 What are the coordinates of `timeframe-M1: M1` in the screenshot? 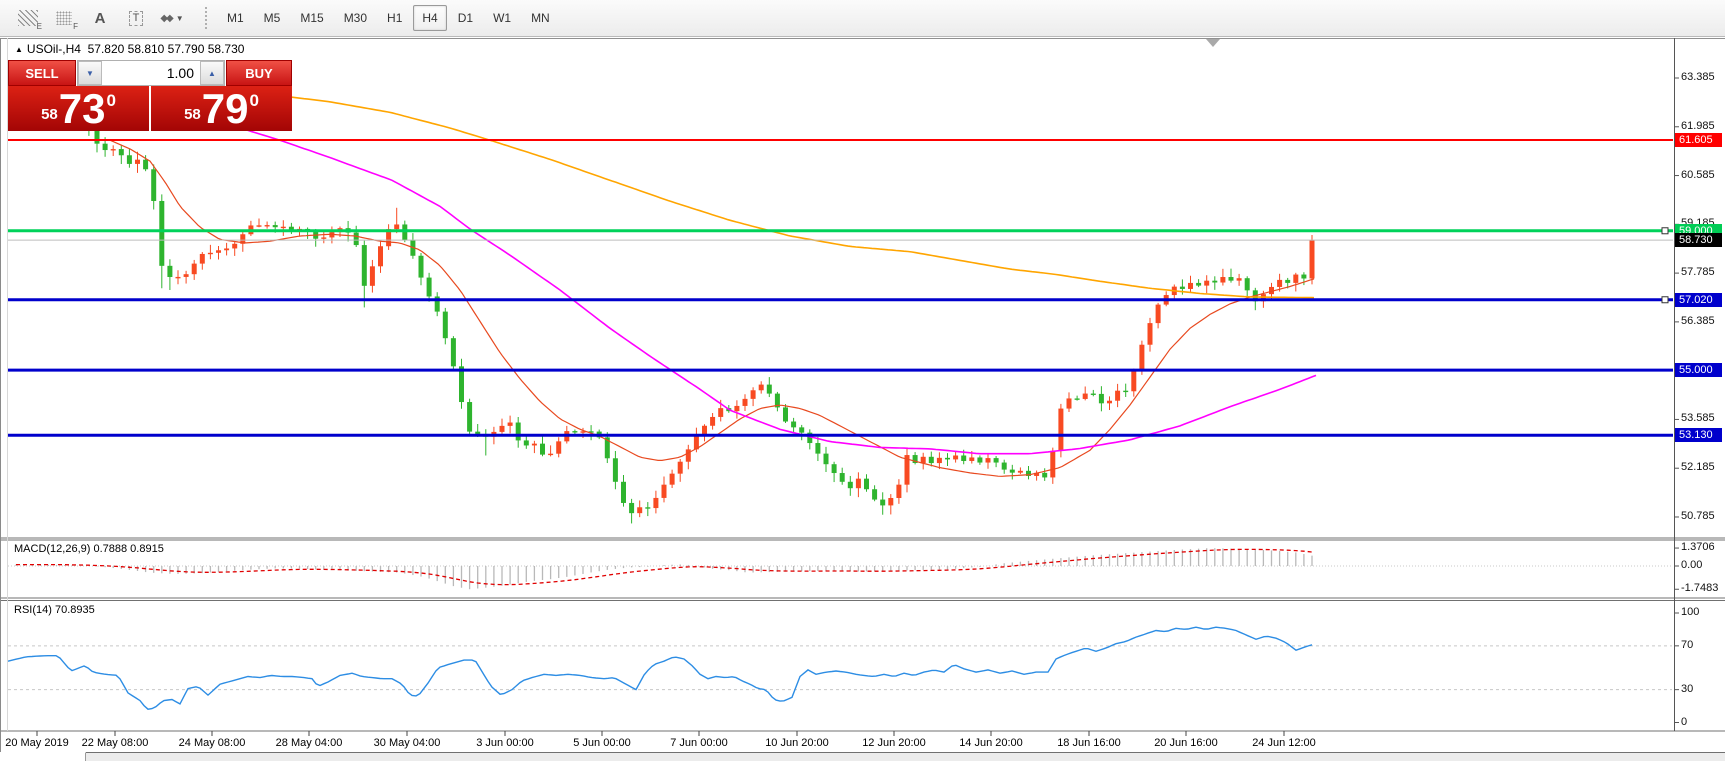 It's located at (235, 18).